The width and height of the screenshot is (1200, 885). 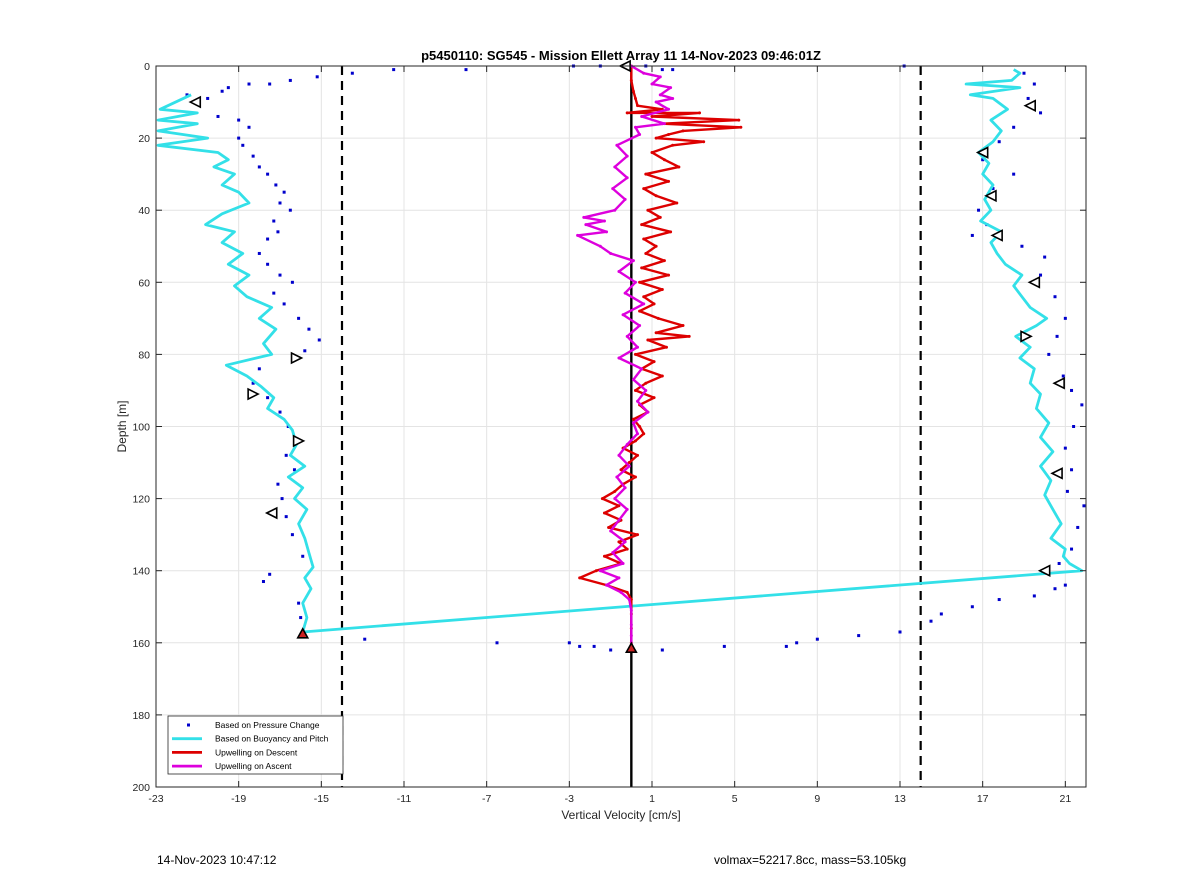 What do you see at coordinates (141, 572) in the screenshot?
I see `y-tick-label: 140` at bounding box center [141, 572].